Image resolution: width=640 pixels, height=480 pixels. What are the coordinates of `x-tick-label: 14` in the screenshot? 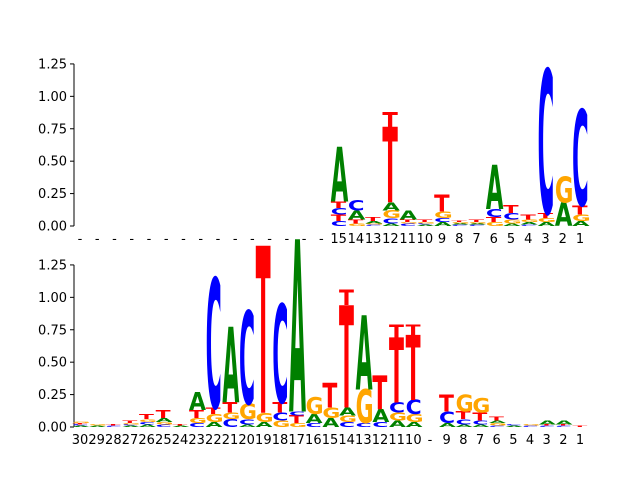 It's located at (346, 440).